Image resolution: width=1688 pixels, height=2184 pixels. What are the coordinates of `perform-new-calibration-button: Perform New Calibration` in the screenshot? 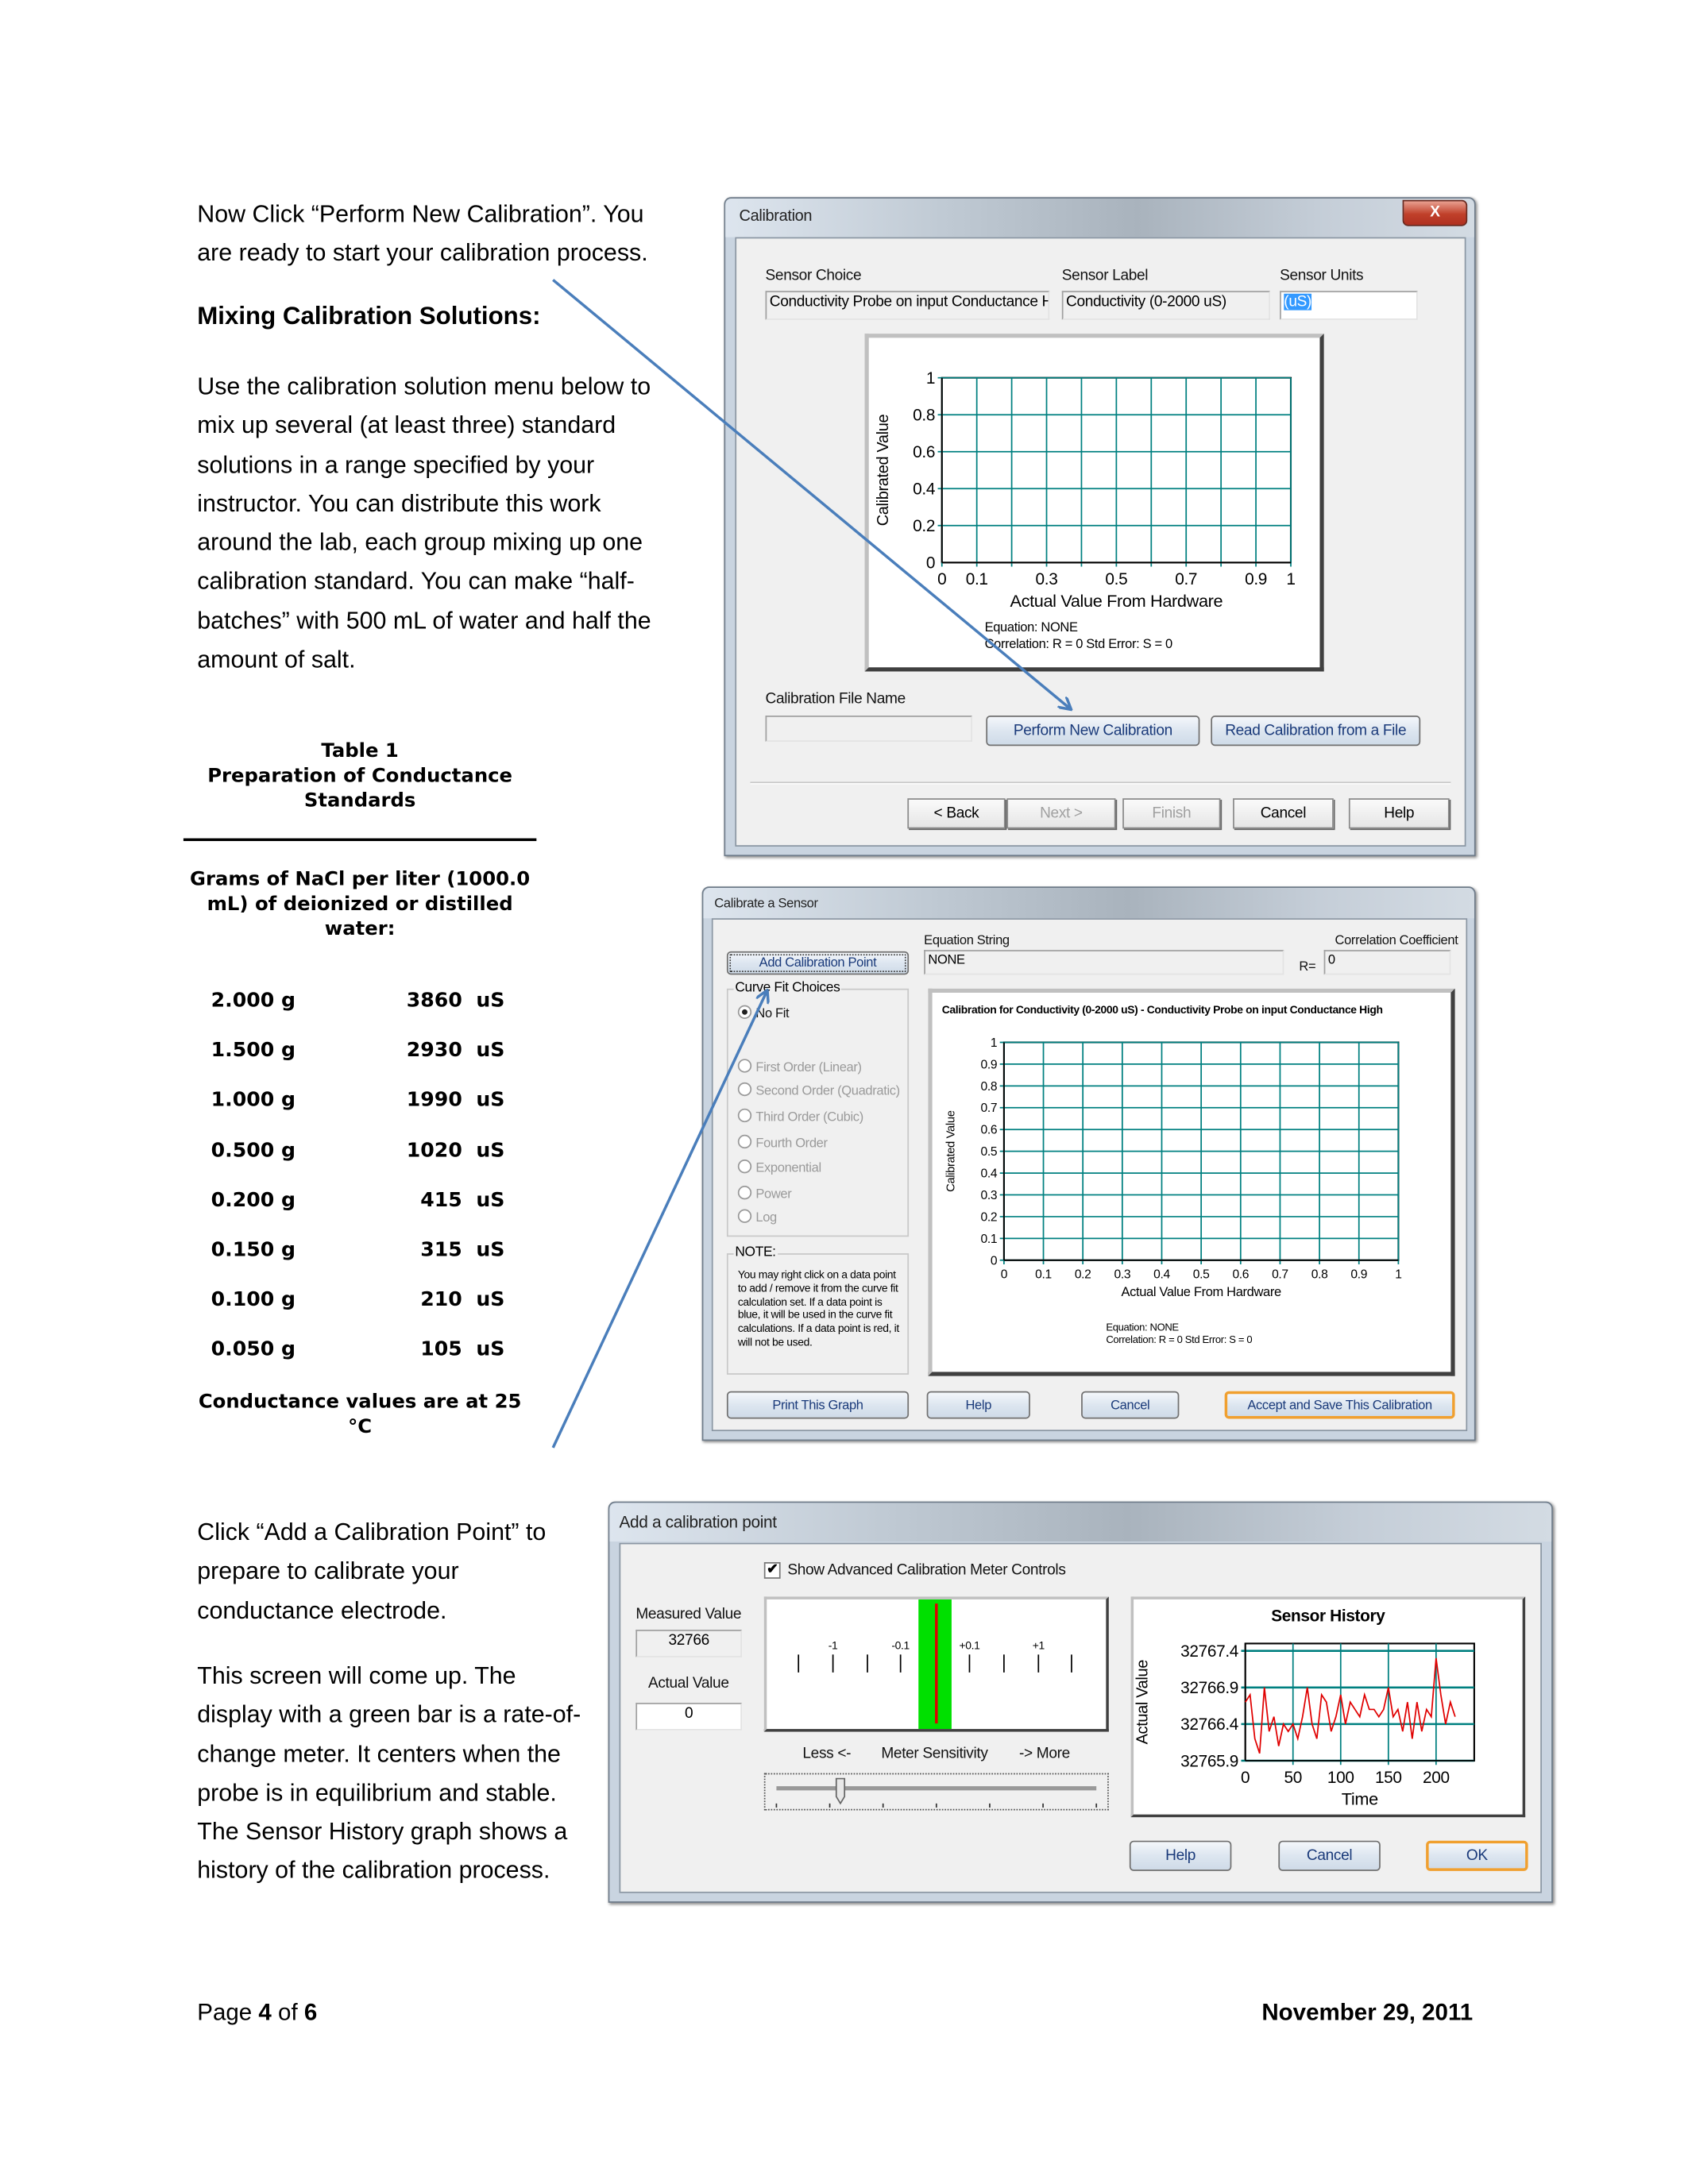 It's located at (1093, 731).